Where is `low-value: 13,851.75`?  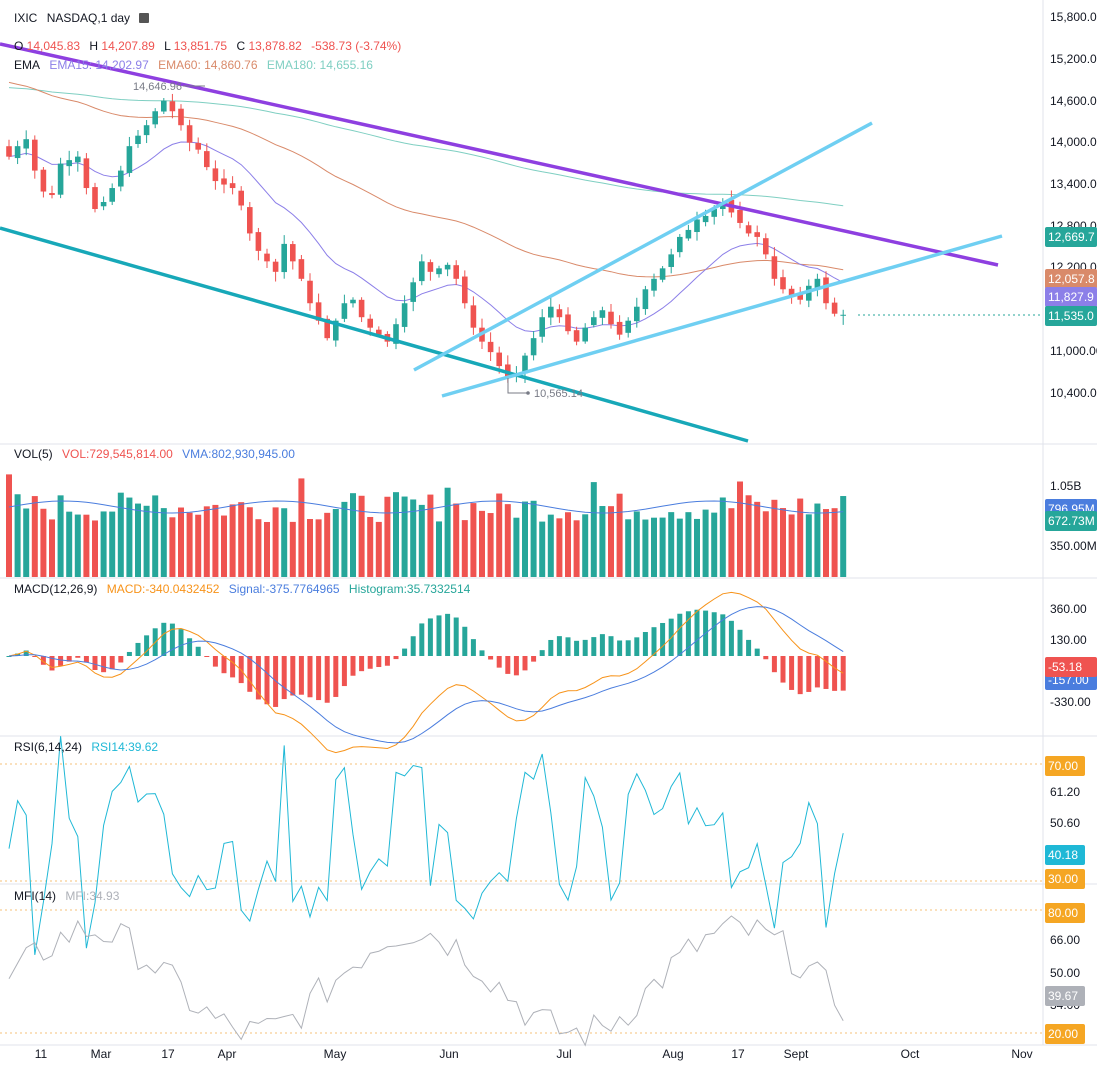 low-value: 13,851.75 is located at coordinates (200, 46).